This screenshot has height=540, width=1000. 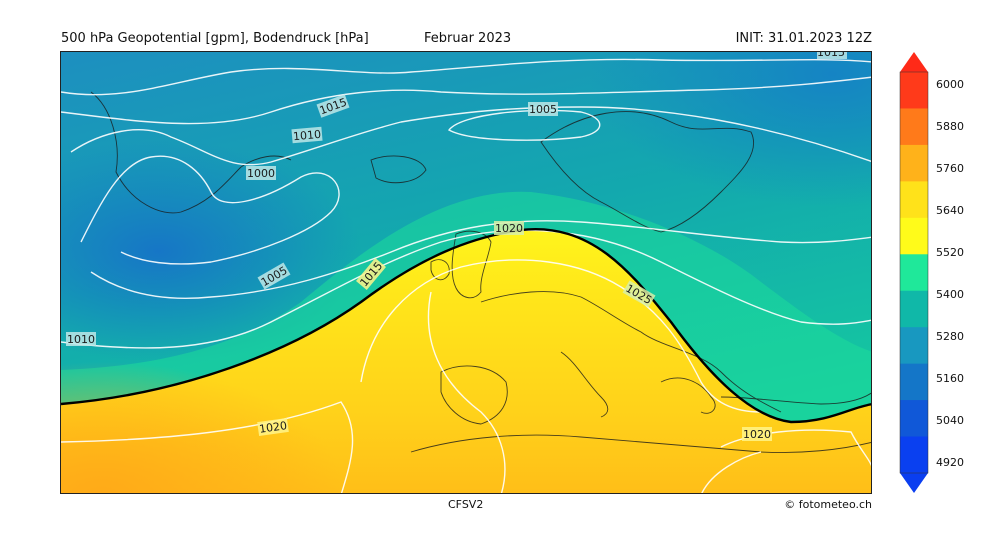 I want to click on isobar-label: 1015, so click(x=831, y=55).